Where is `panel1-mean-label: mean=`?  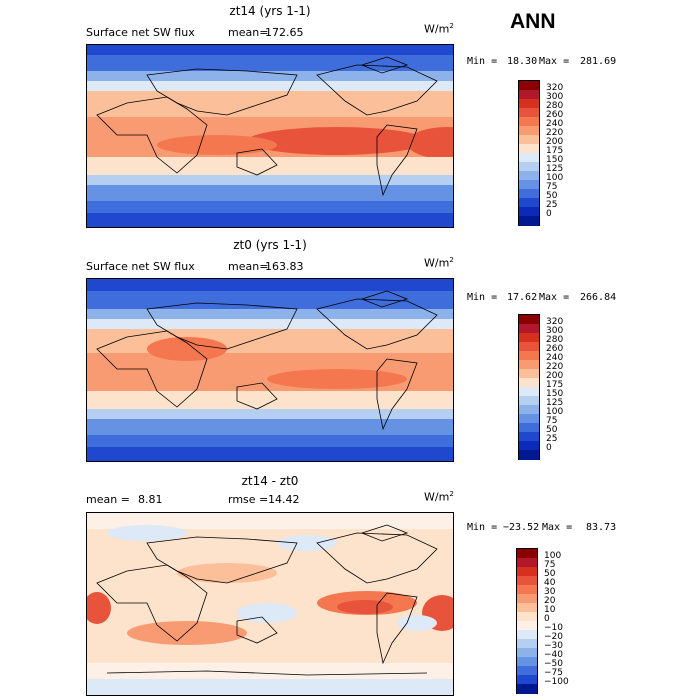
panel1-mean-label: mean= is located at coordinates (248, 32).